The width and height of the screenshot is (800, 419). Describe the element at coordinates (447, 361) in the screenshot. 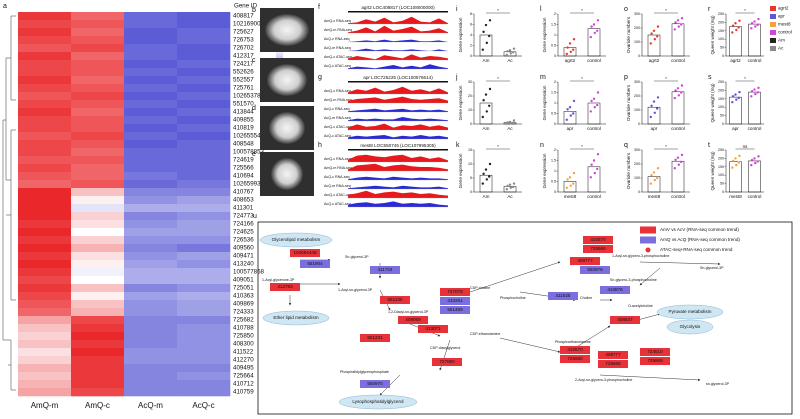

I see `gene-box-label: 727080` at that location.